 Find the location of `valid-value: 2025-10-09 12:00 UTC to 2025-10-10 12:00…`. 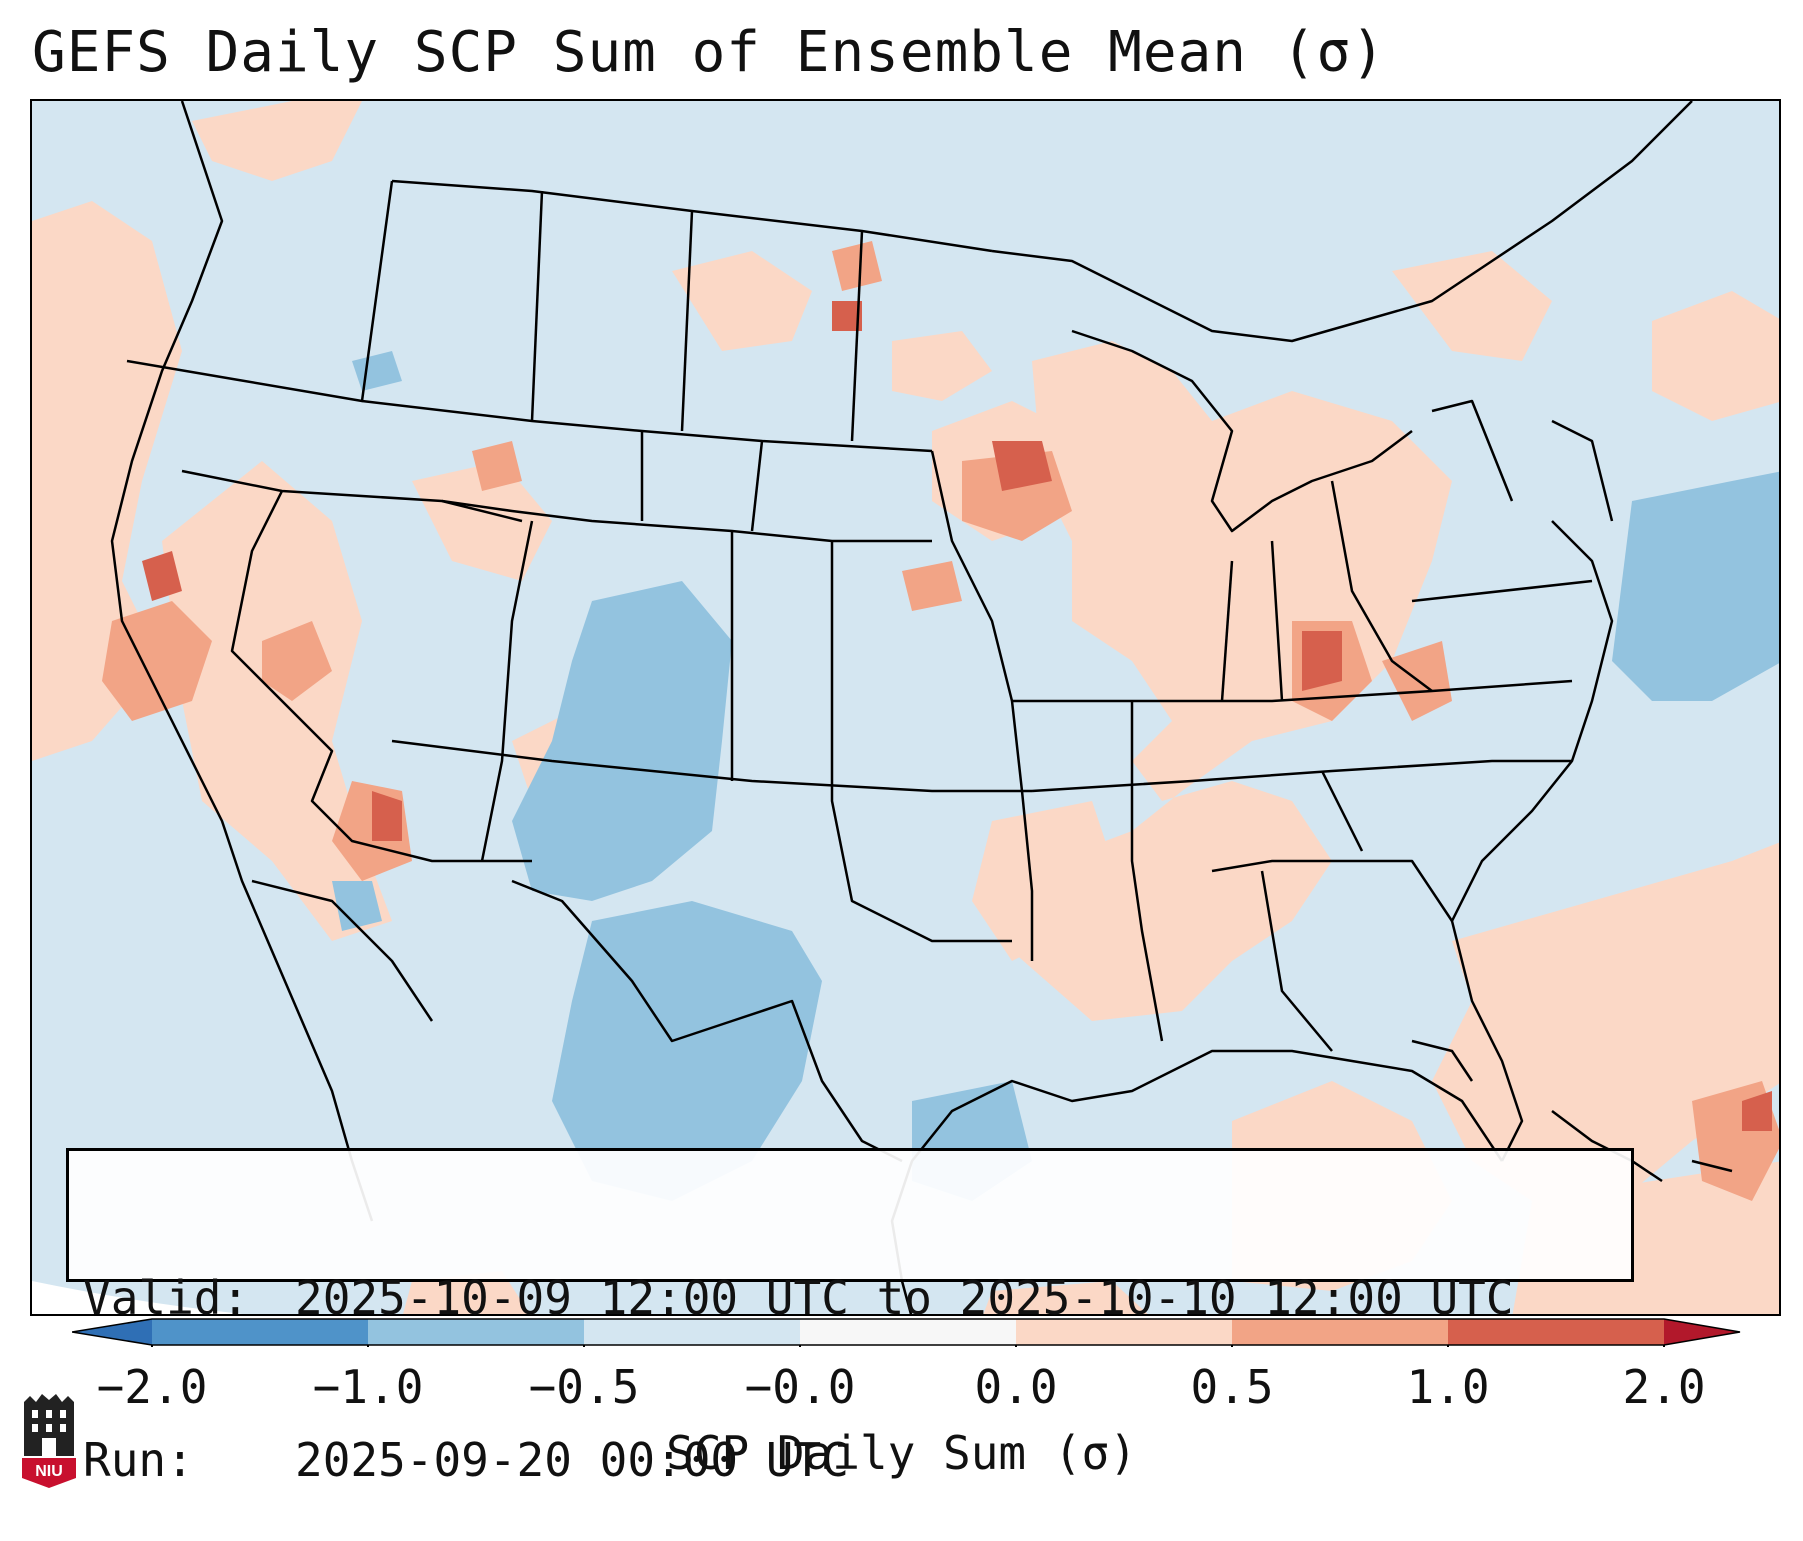

valid-value: 2025-10-09 12:00 UTC to 2025-10-10 12:00… is located at coordinates (904, 1298).